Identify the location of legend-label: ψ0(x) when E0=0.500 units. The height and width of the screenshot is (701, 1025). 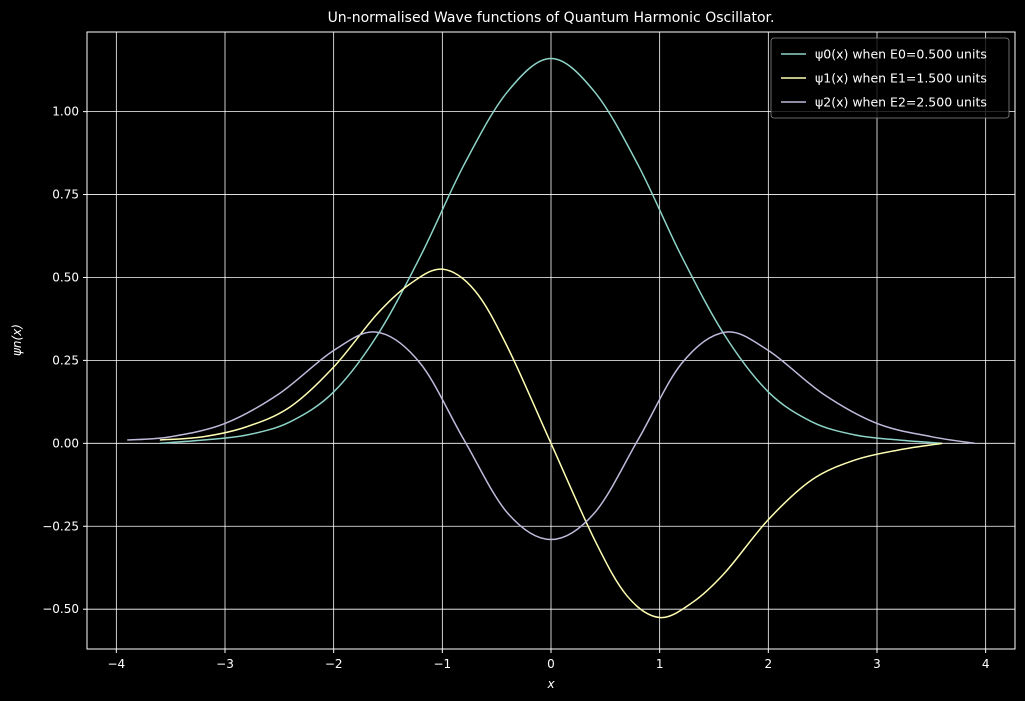
(901, 54).